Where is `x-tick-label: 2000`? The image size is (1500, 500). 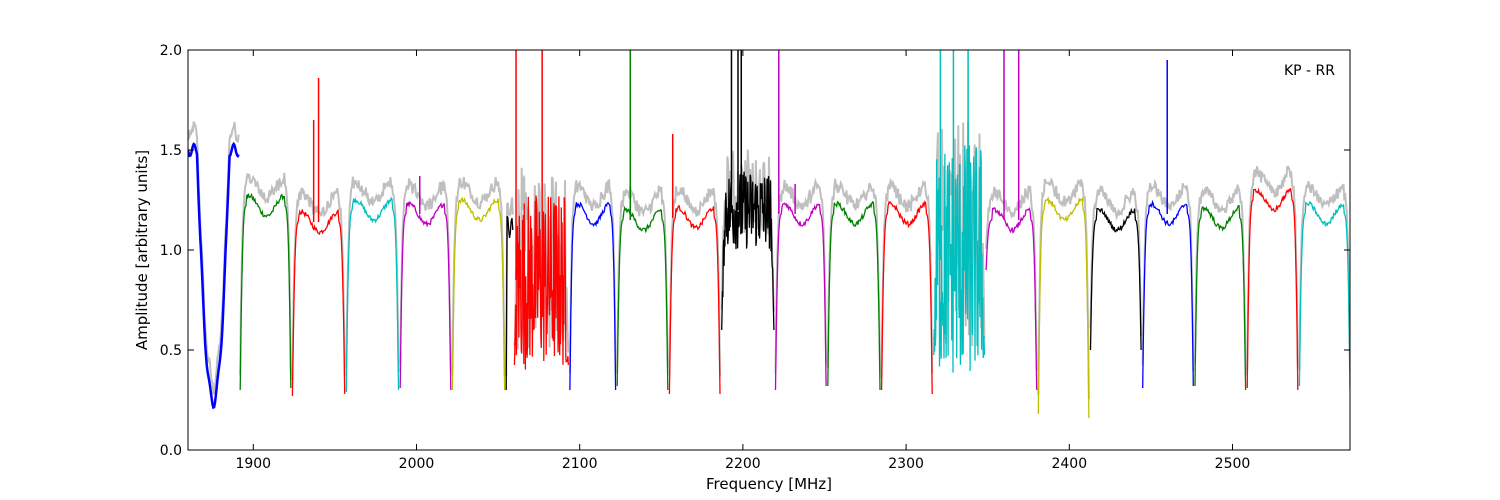 x-tick-label: 2000 is located at coordinates (417, 464).